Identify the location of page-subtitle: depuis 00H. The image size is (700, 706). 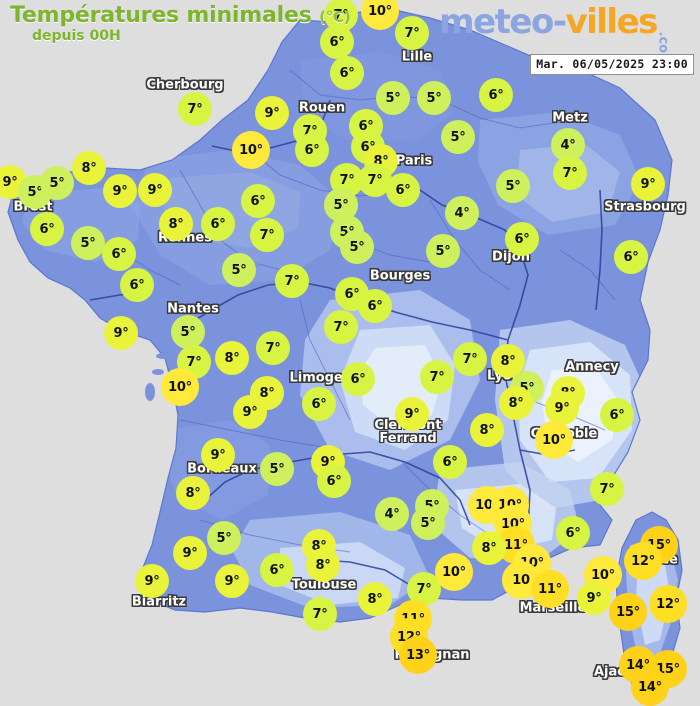
(76, 36).